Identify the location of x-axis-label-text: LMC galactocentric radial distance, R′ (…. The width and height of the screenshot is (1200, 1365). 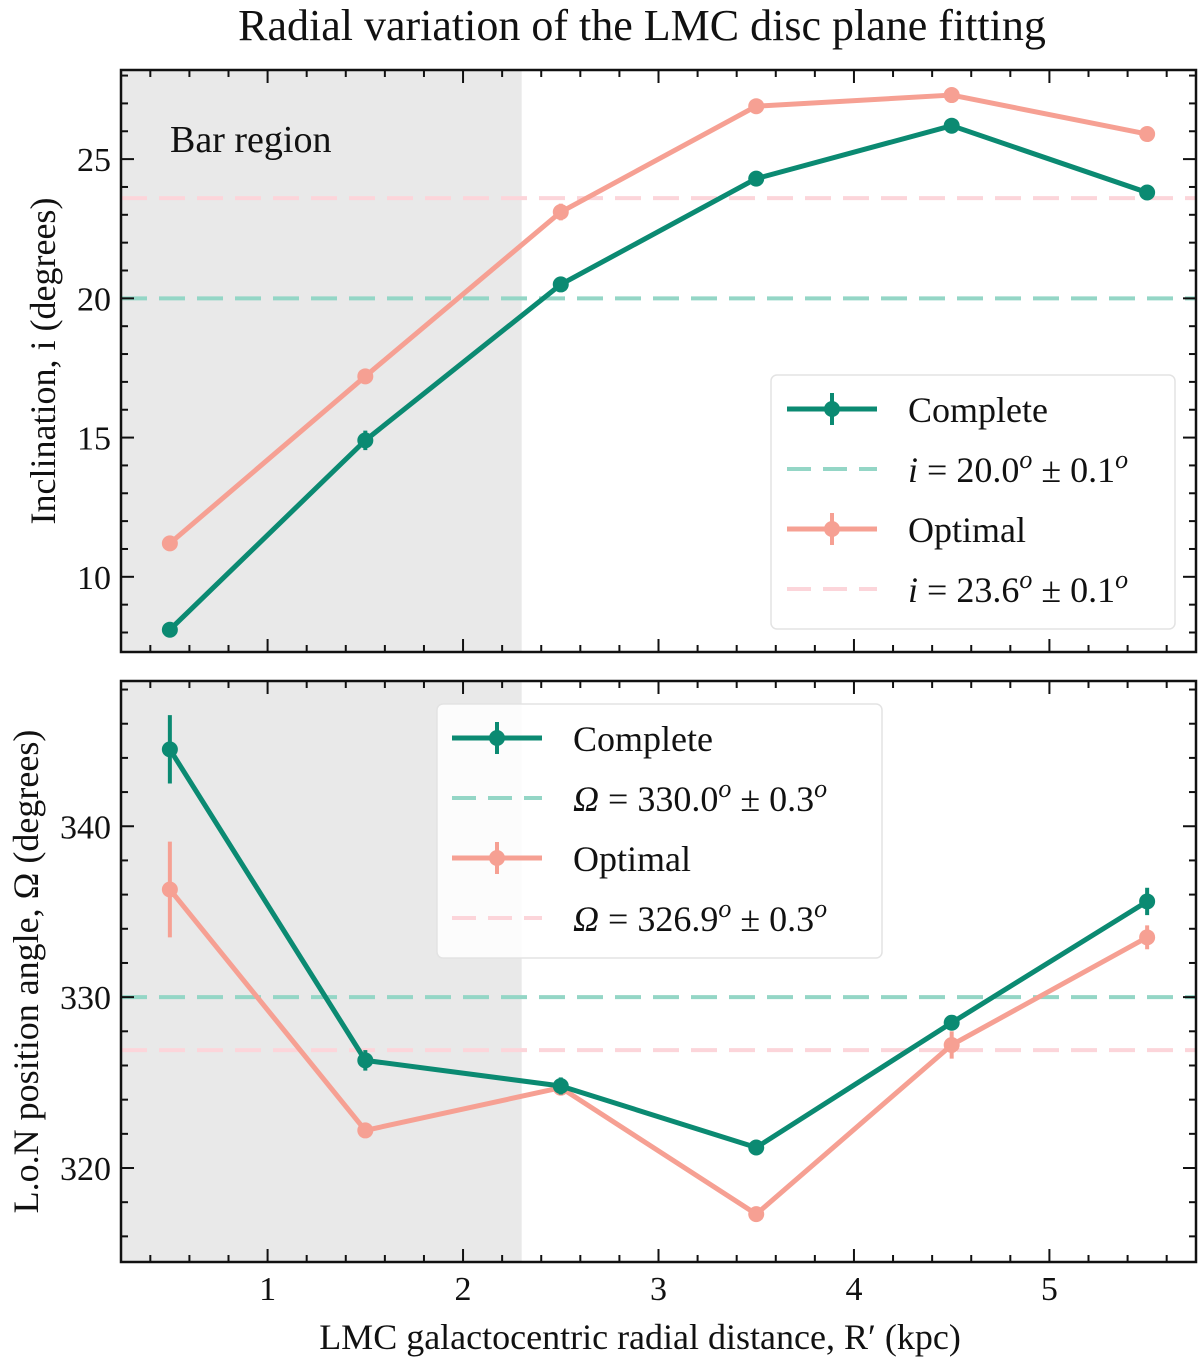
(640, 1337).